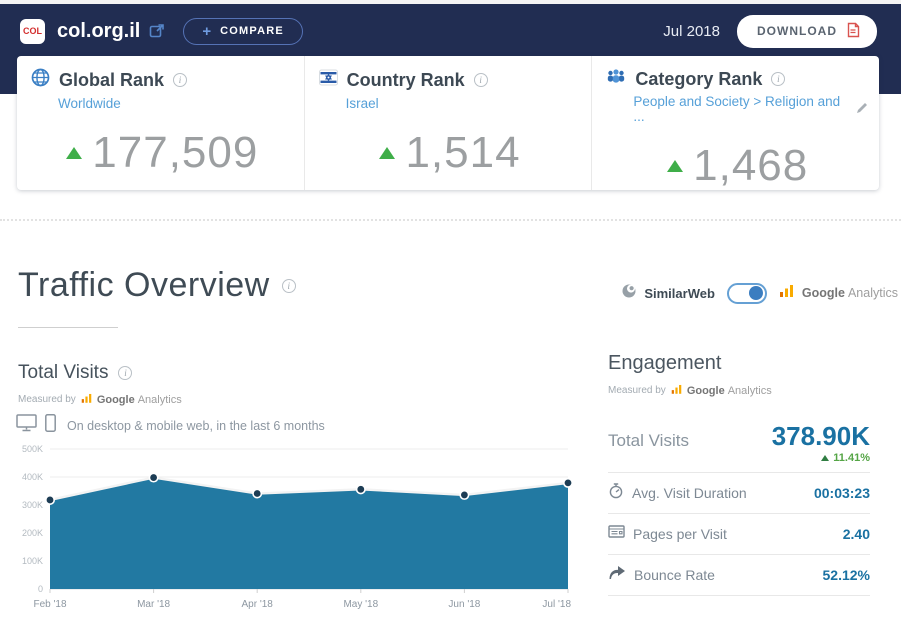 This screenshot has width=901, height=636. What do you see at coordinates (746, 293) in the screenshot?
I see `source-toggle-switch` at bounding box center [746, 293].